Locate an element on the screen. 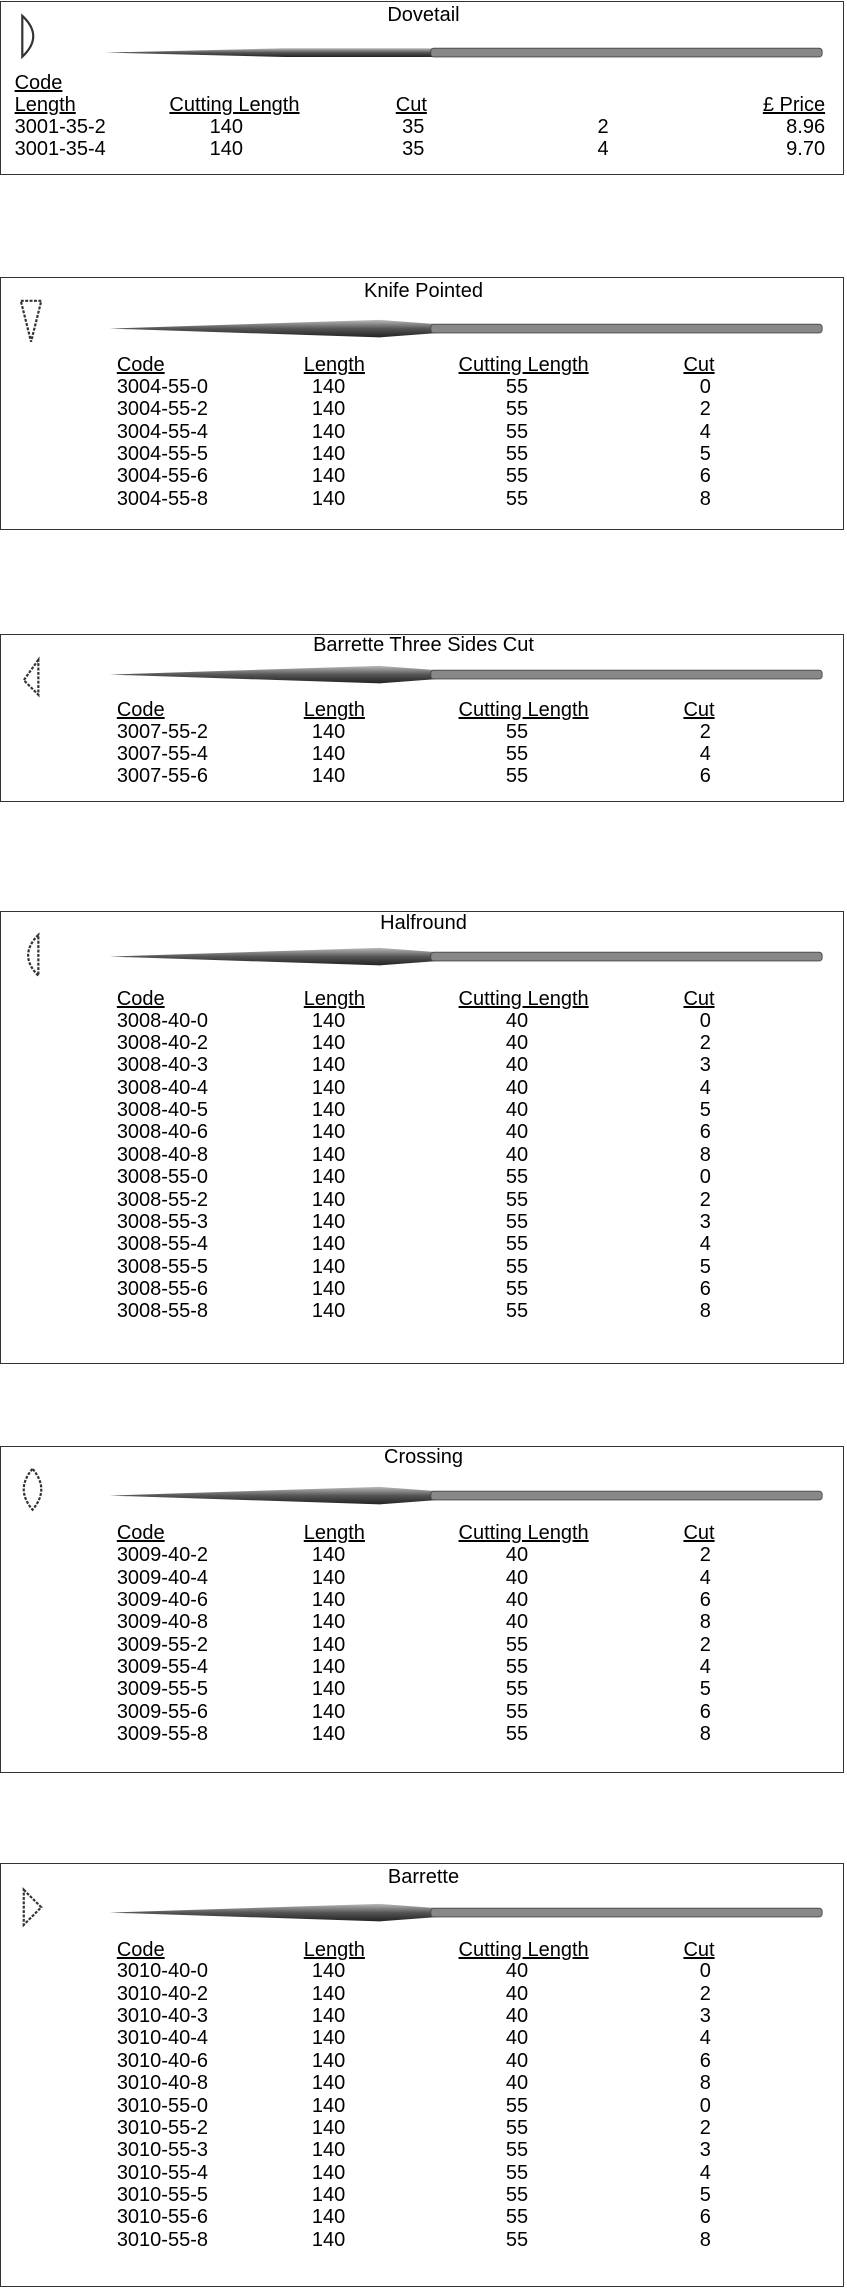 This screenshot has height=2290, width=847. table-cell: 3010-40-4 is located at coordinates (162, 2038).